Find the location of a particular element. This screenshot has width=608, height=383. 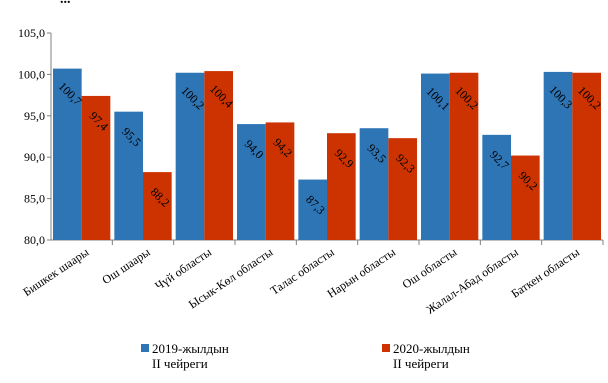

x-tick-label: Ош областы is located at coordinates (430, 268).